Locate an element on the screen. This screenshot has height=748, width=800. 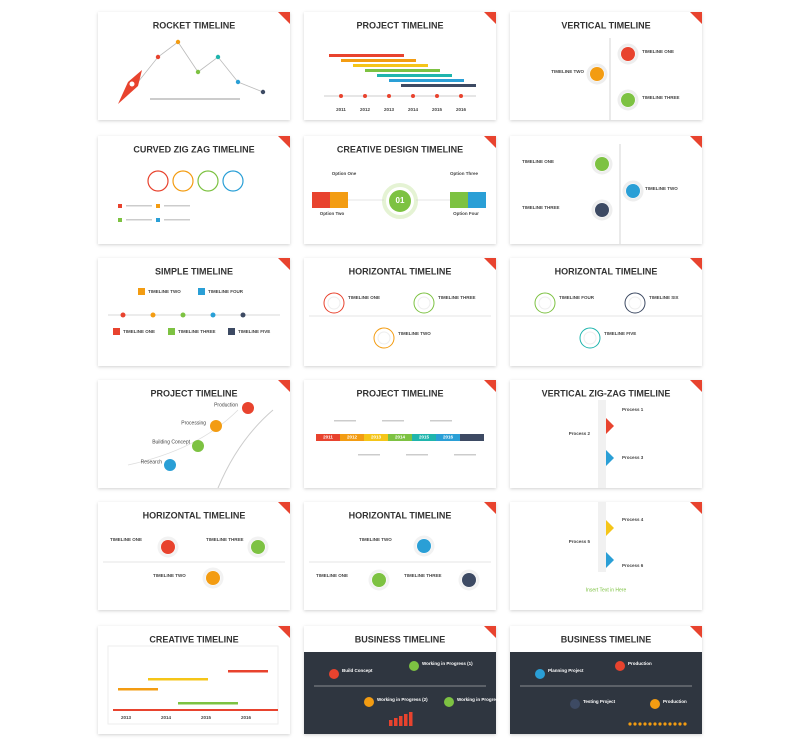
slide-label: 2013 is located at coordinates (376, 437).